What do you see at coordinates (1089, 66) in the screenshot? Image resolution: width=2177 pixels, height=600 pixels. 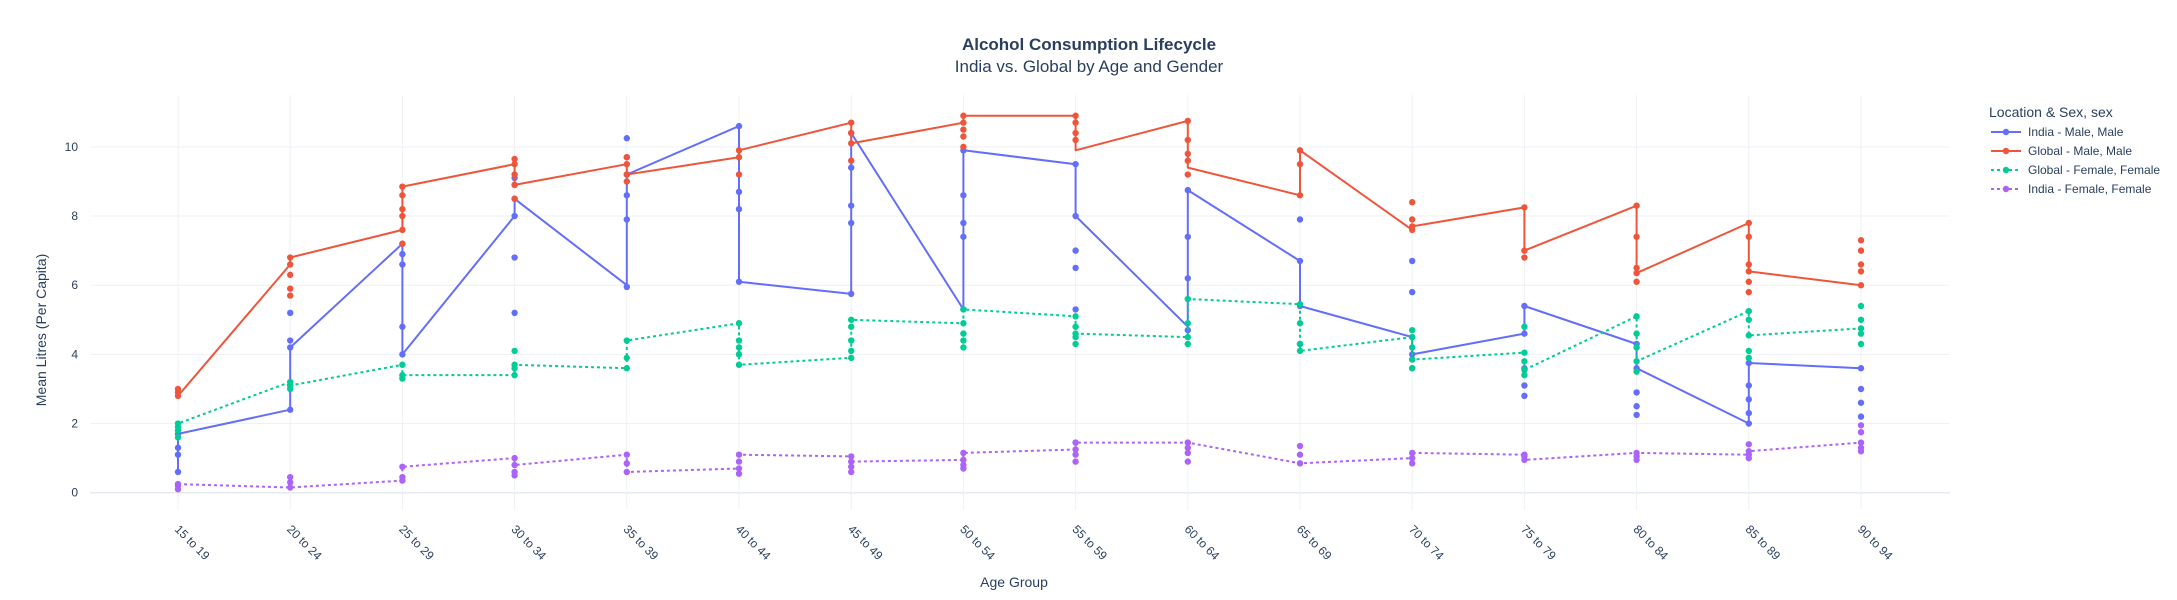 I see `chart-subtitle: India vs. Global by Age and Gender` at bounding box center [1089, 66].